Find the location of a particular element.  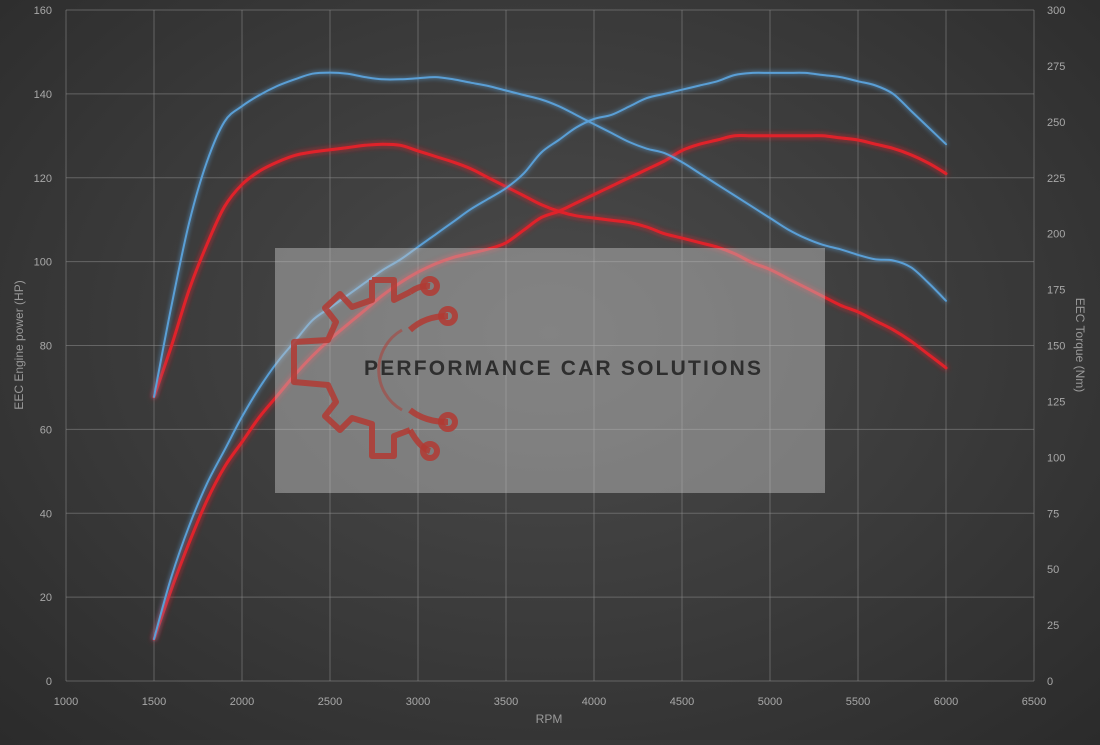

x-tick-label: 4500 is located at coordinates (682, 702).